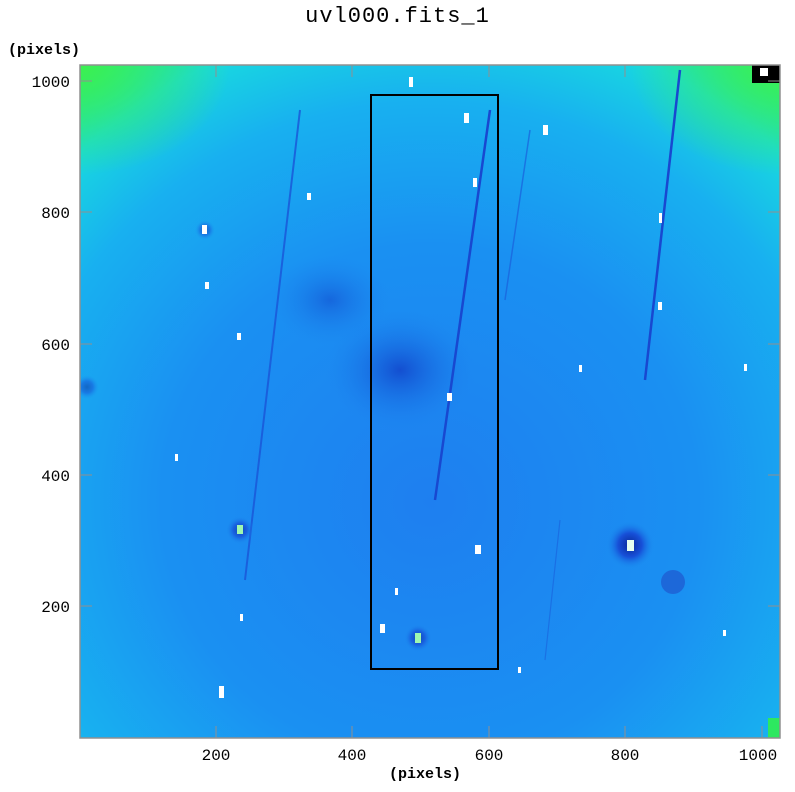 This screenshot has height=792, width=795. Describe the element at coordinates (352, 756) in the screenshot. I see `x-tick-label: 400` at that location.